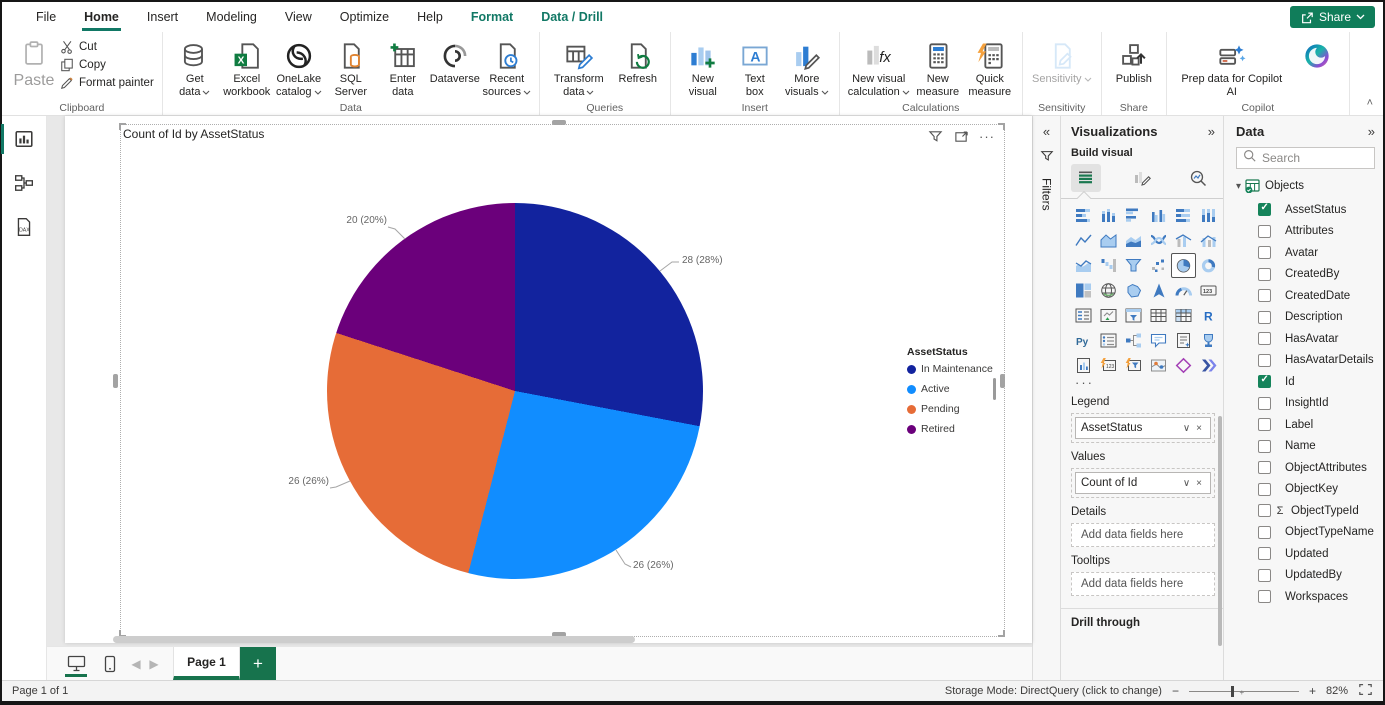 This screenshot has height=705, width=1385. Describe the element at coordinates (298, 17) in the screenshot. I see `menu-view: View` at that location.